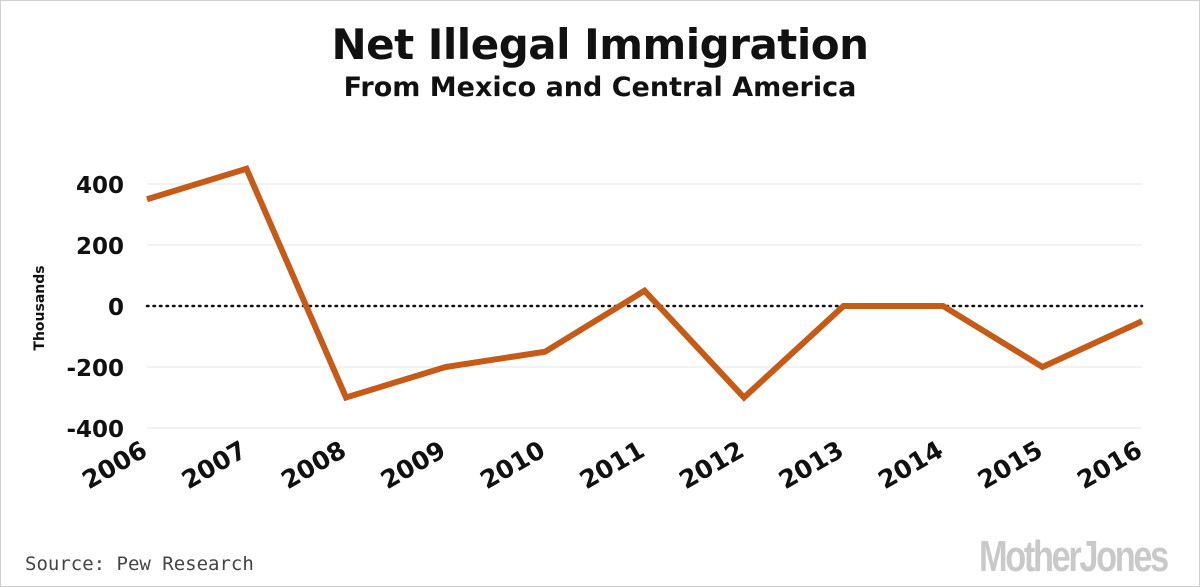 This screenshot has width=1200, height=587. I want to click on x-tick-label: 2013, so click(811, 465).